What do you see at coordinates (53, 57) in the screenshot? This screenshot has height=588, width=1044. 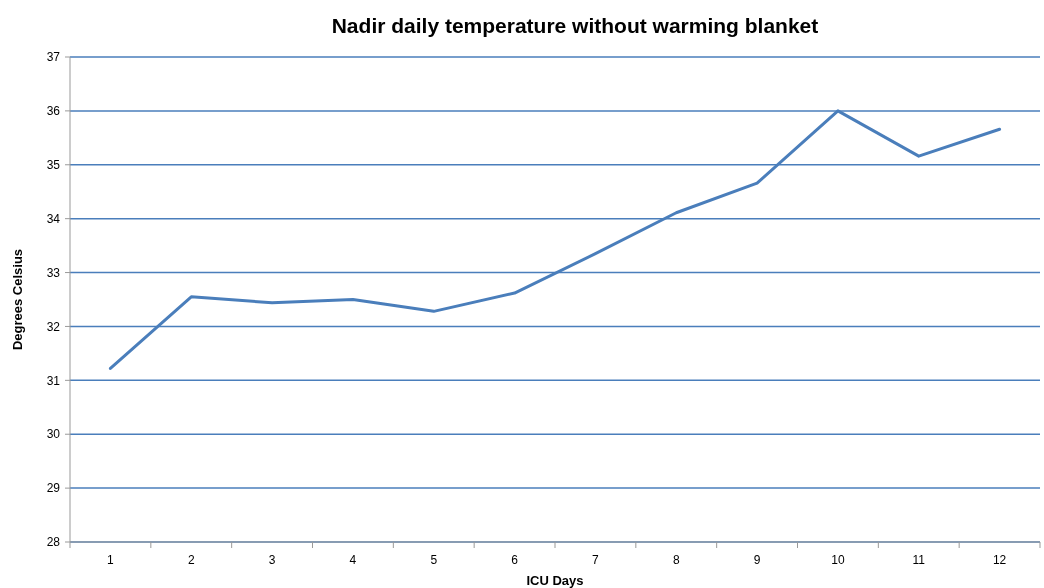 I see `y-tick-label: 37` at bounding box center [53, 57].